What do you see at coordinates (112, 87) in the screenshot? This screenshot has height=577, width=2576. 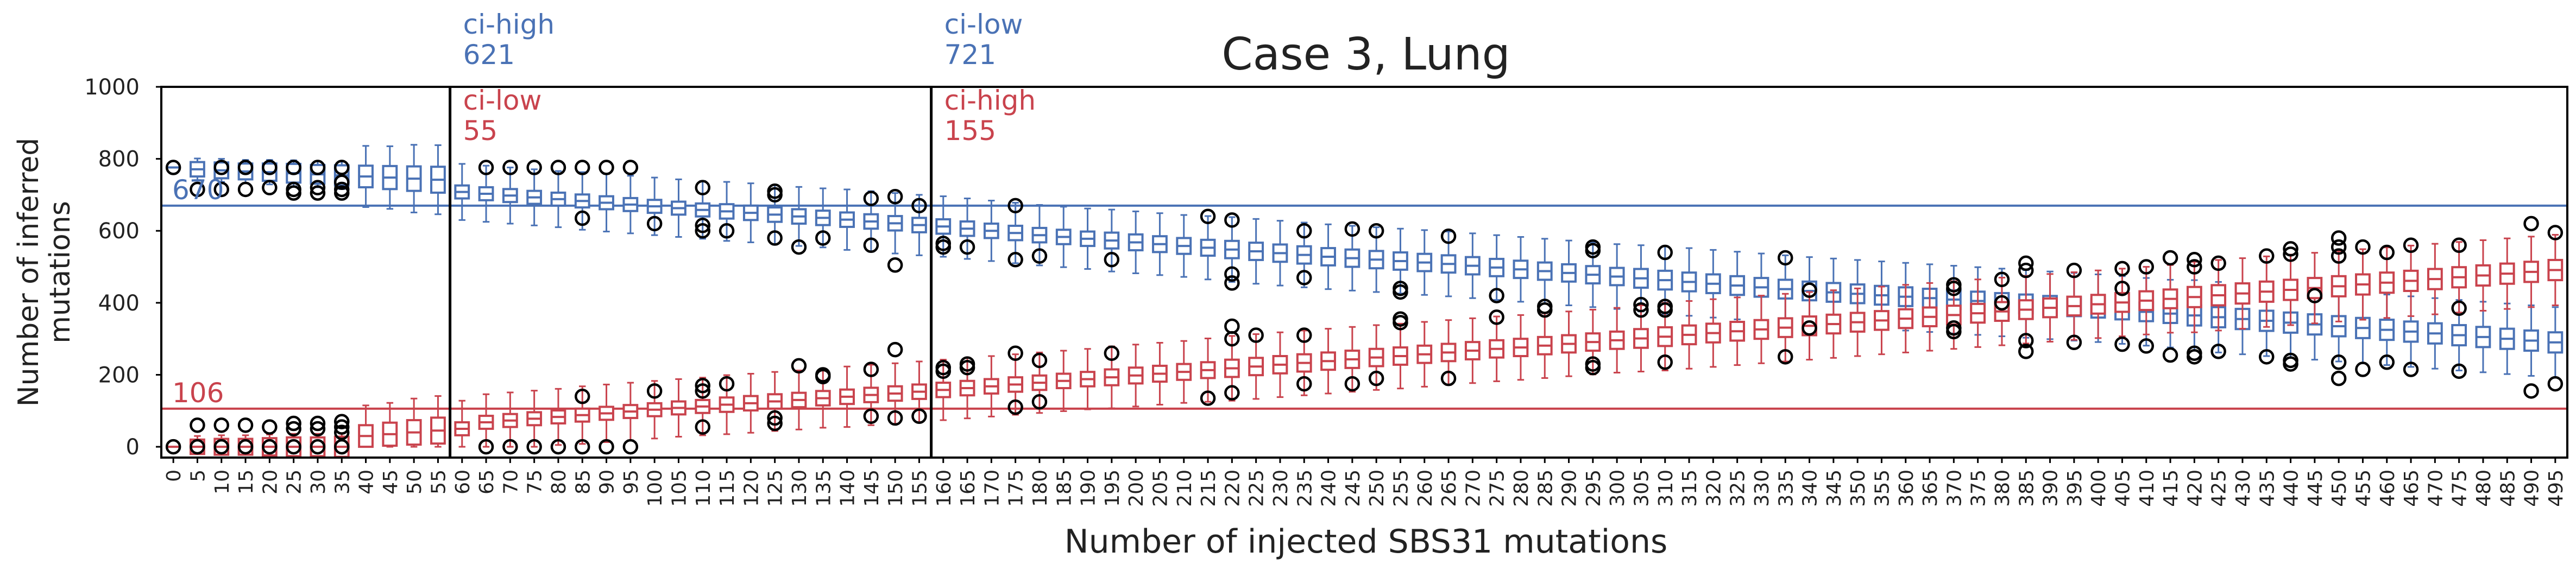 I see `y-tick-label-1000: 1000` at bounding box center [112, 87].